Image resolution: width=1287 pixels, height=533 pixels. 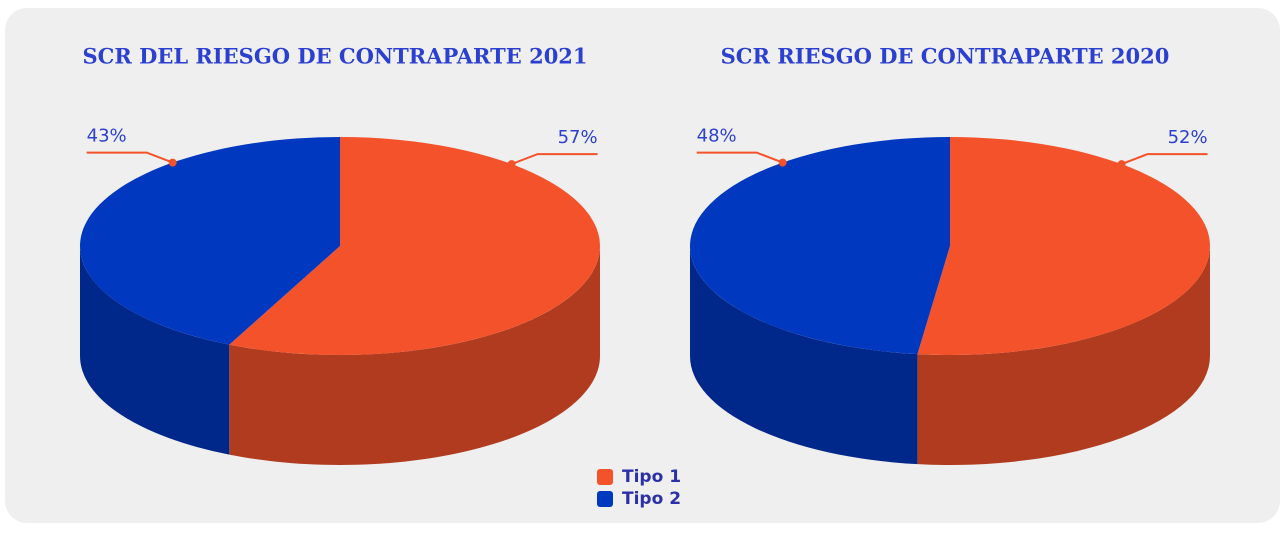 What do you see at coordinates (334, 56) in the screenshot?
I see `chart-title: SCR DEL RIESGO DE CONTRAPARTE 2021` at bounding box center [334, 56].